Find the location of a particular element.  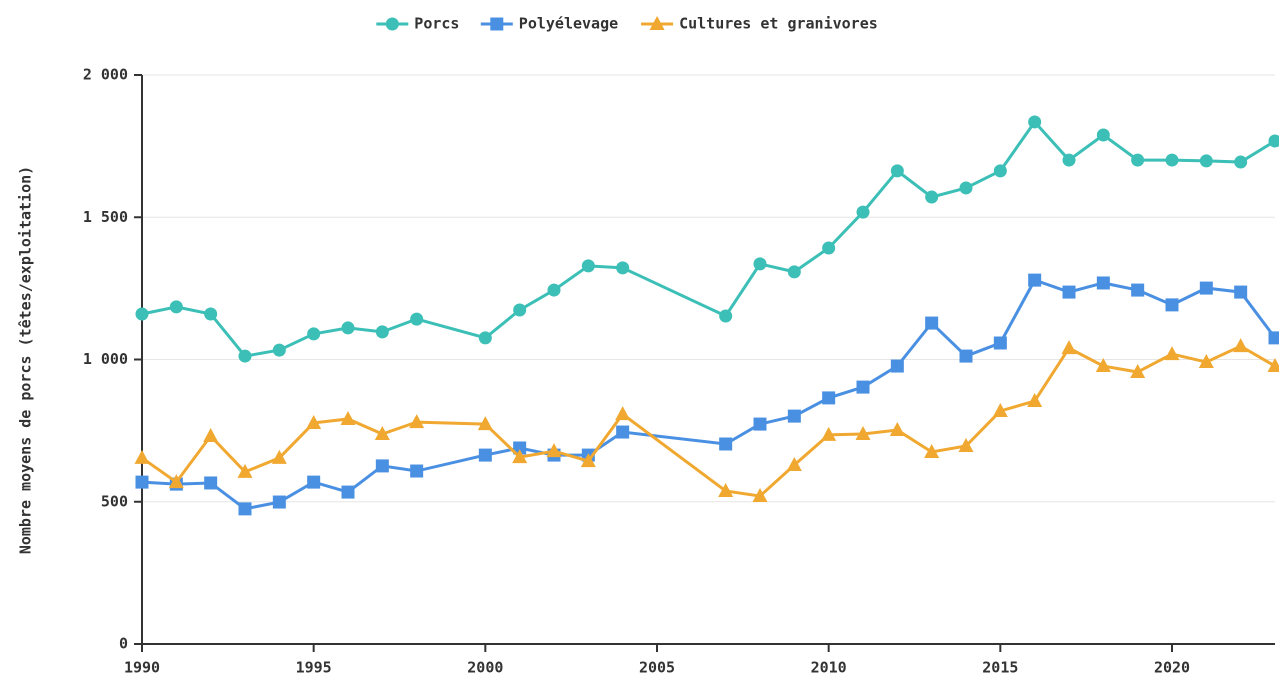

x-tick-label: 1995 is located at coordinates (314, 668).